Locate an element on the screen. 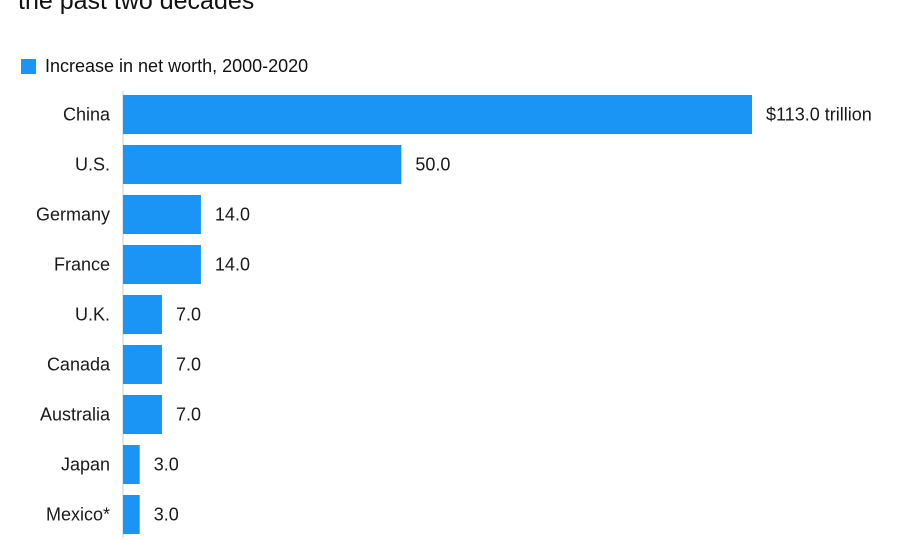 The height and width of the screenshot is (540, 900). category-label: Canada is located at coordinates (79, 365).